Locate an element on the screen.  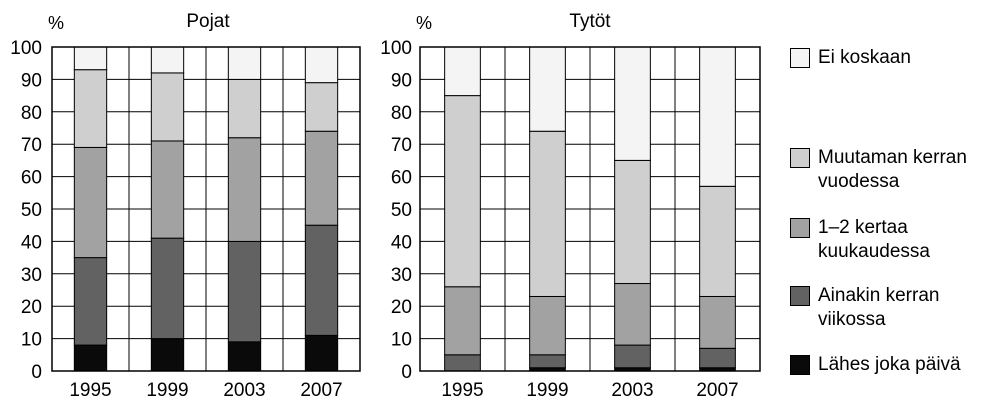
legend-swatch-ainakin-kerran-viikossa is located at coordinates (800, 296).